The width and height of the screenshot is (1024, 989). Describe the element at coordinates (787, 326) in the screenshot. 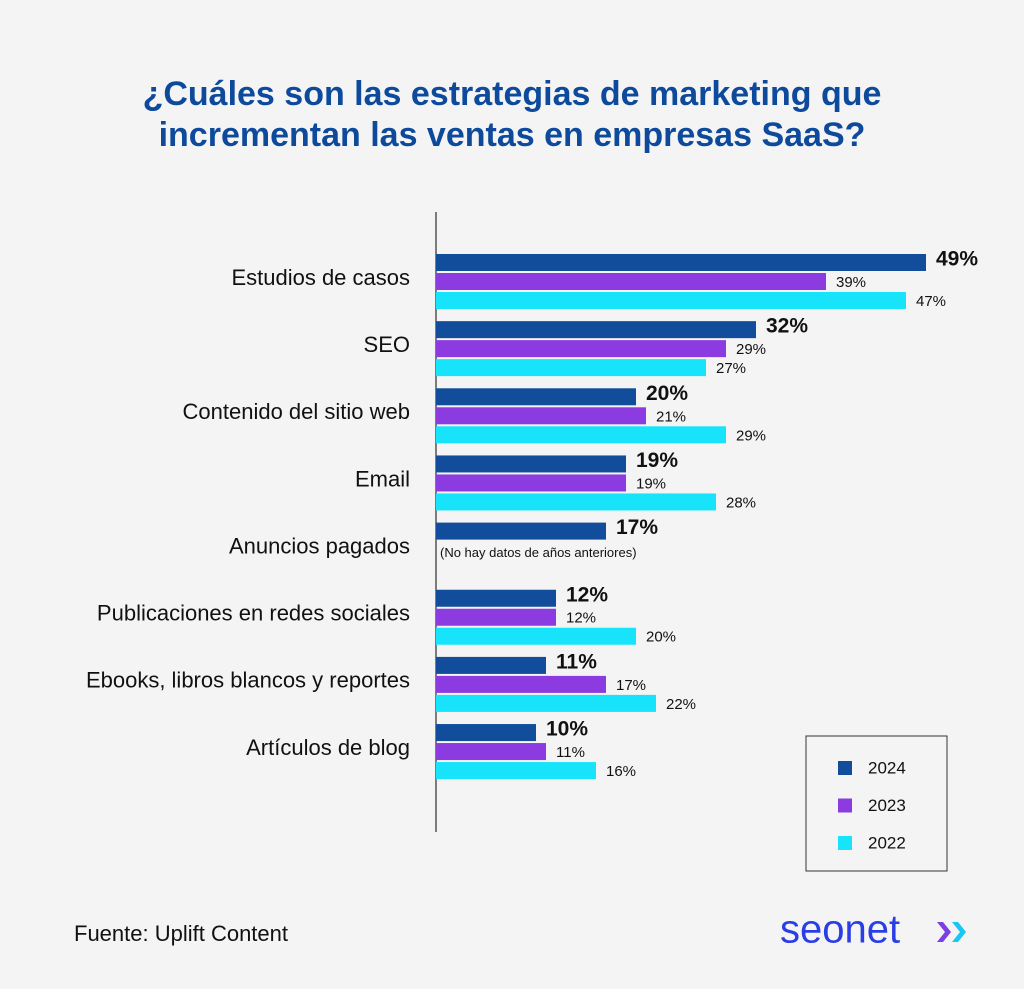

I see `value-label: 32%` at that location.